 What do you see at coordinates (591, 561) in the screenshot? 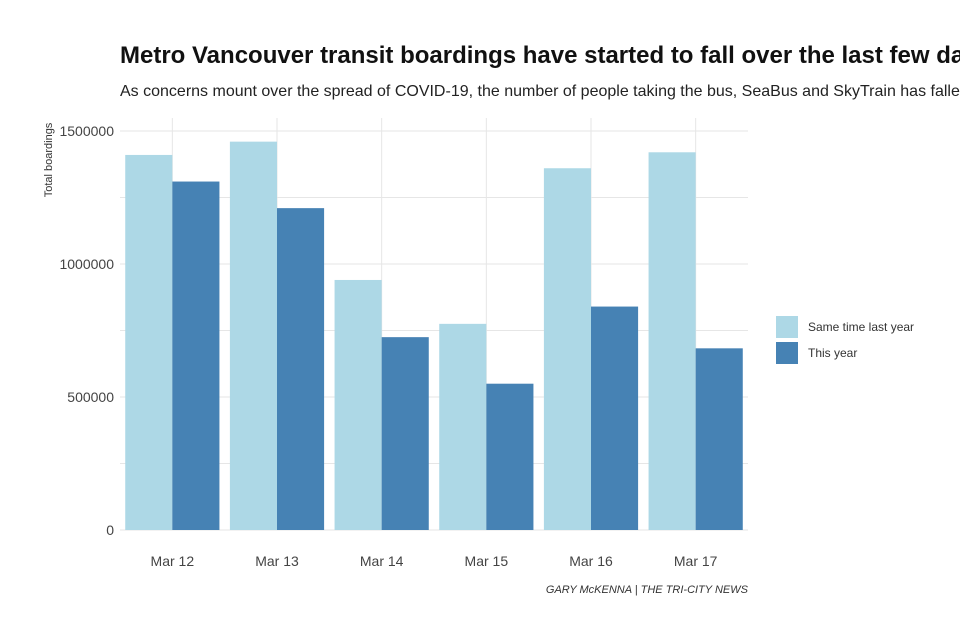
I see `x-tick-label: Mar 16` at bounding box center [591, 561].